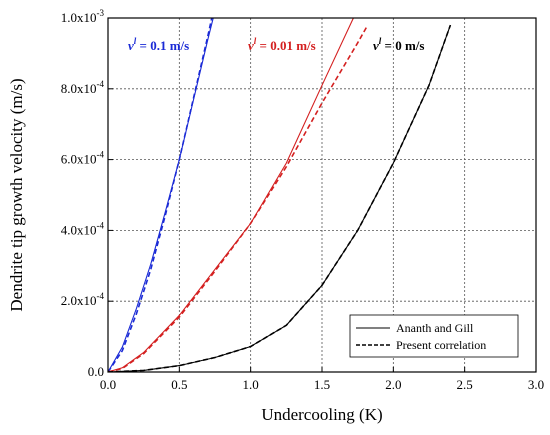 The height and width of the screenshot is (435, 550). What do you see at coordinates (322, 384) in the screenshot?
I see `x-tick-label: 1.5` at bounding box center [322, 384].